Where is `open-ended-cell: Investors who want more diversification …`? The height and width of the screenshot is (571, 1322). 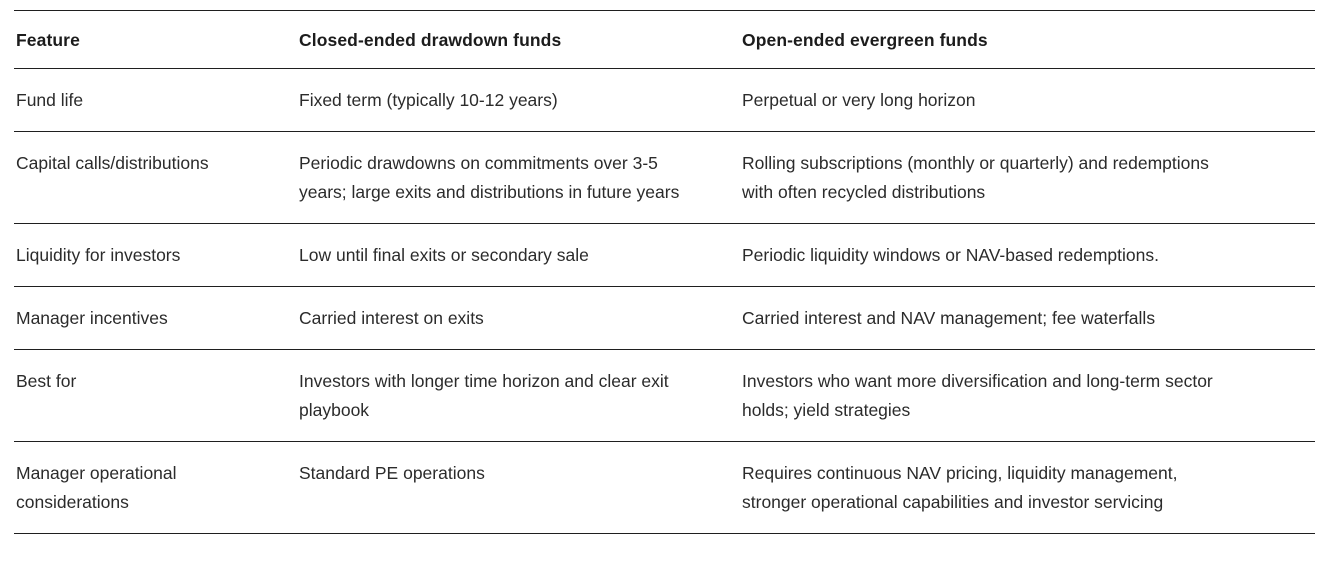 open-ended-cell: Investors who want more diversification … is located at coordinates (1027, 395).